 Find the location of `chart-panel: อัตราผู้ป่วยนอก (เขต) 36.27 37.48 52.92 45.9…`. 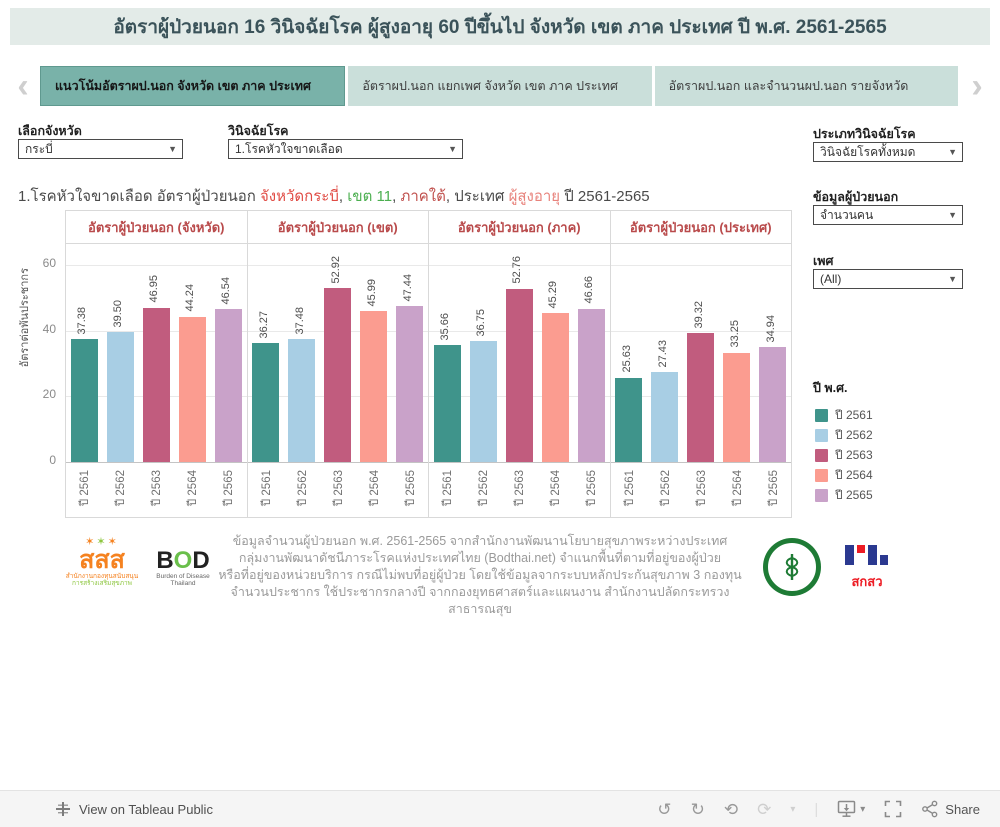

chart-panel: อัตราผู้ป่วยนอก (เขต) 36.27 37.48 52.92 45.9… is located at coordinates (338, 364).